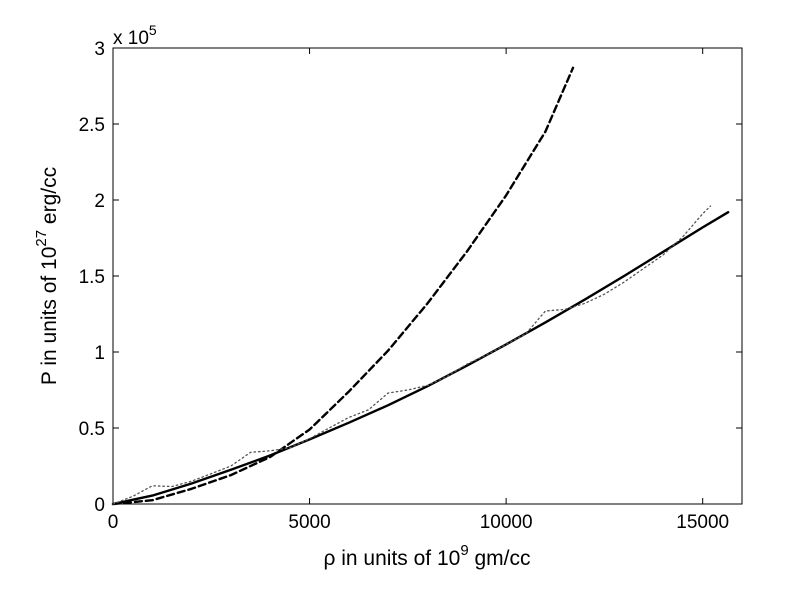 This screenshot has height=600, width=800. Describe the element at coordinates (41, 238) in the screenshot. I see `y-axis-label-exponent: 27` at that location.